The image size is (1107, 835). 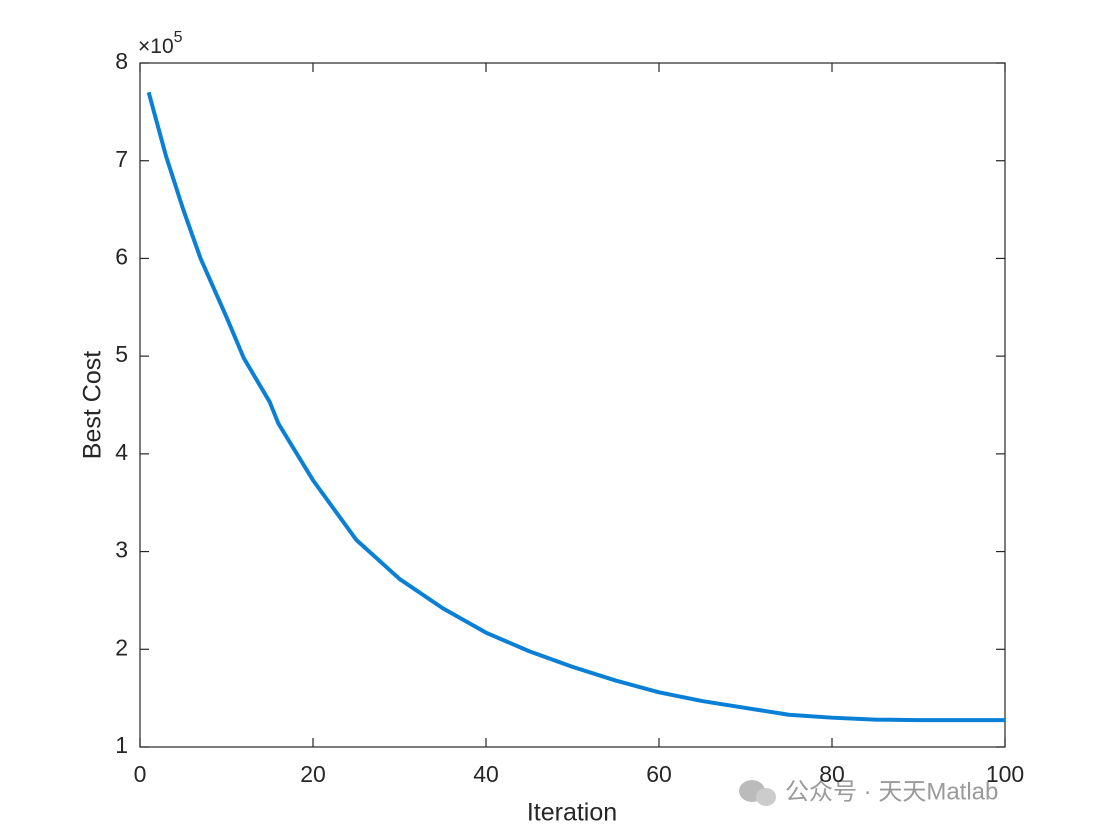 What do you see at coordinates (1005, 774) in the screenshot?
I see `x-tick-label: 100` at bounding box center [1005, 774].